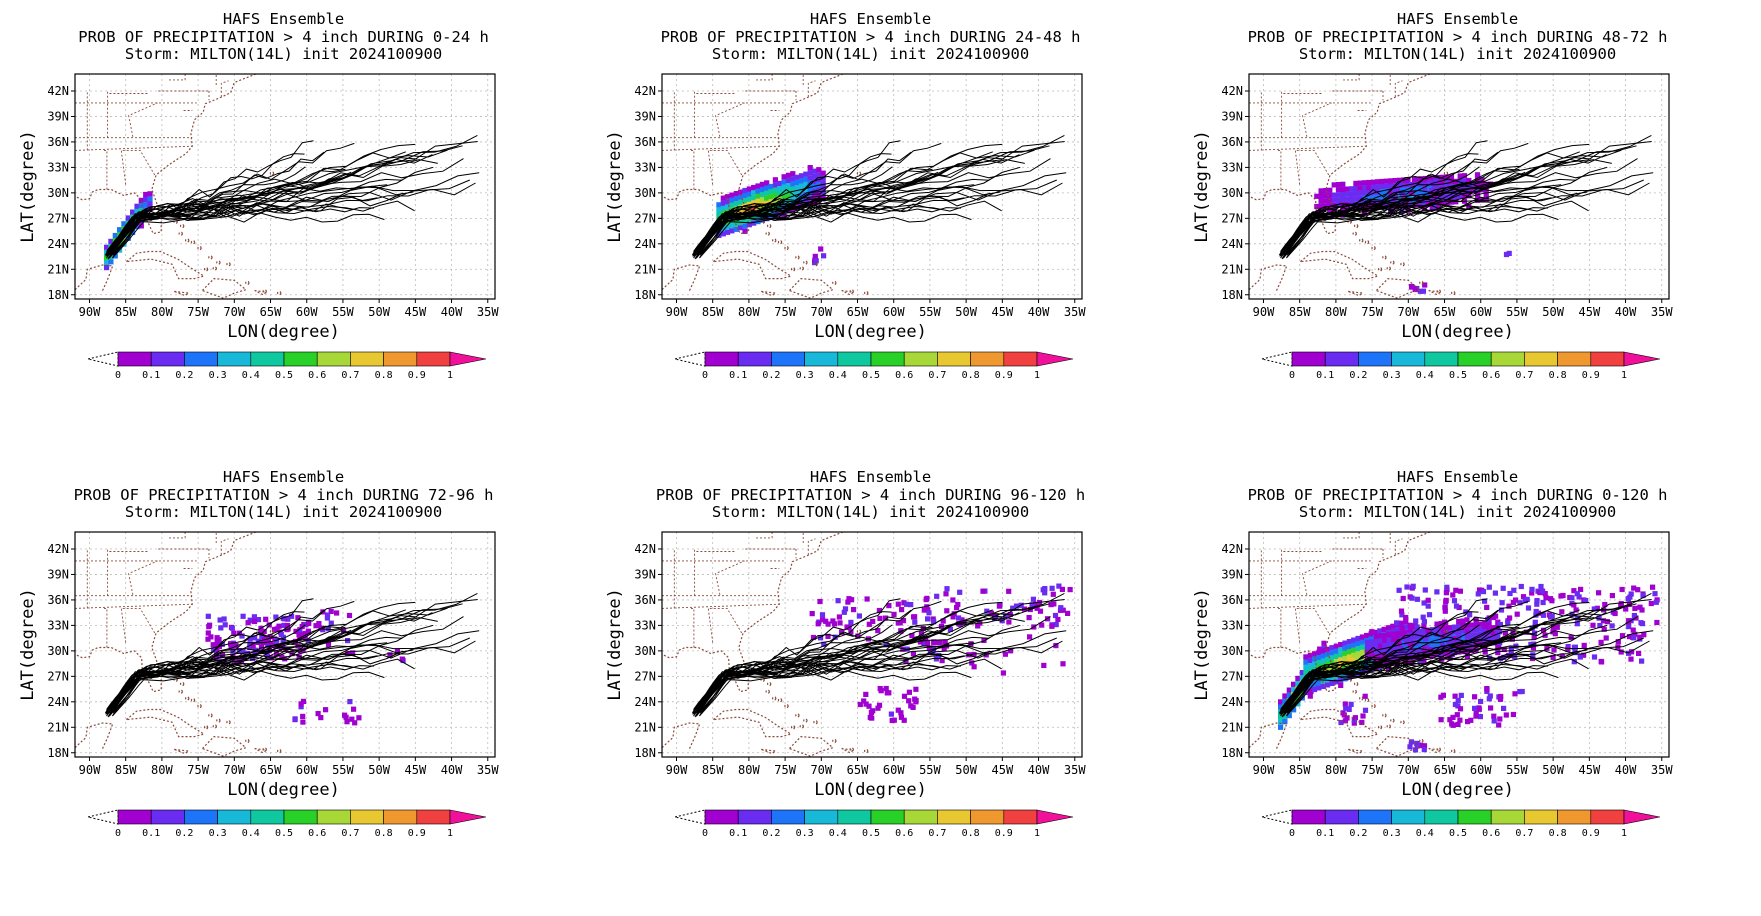 This screenshot has height=916, width=1761. Describe the element at coordinates (1392, 833) in the screenshot. I see `colorbar-tick-label: 0.3` at that location.